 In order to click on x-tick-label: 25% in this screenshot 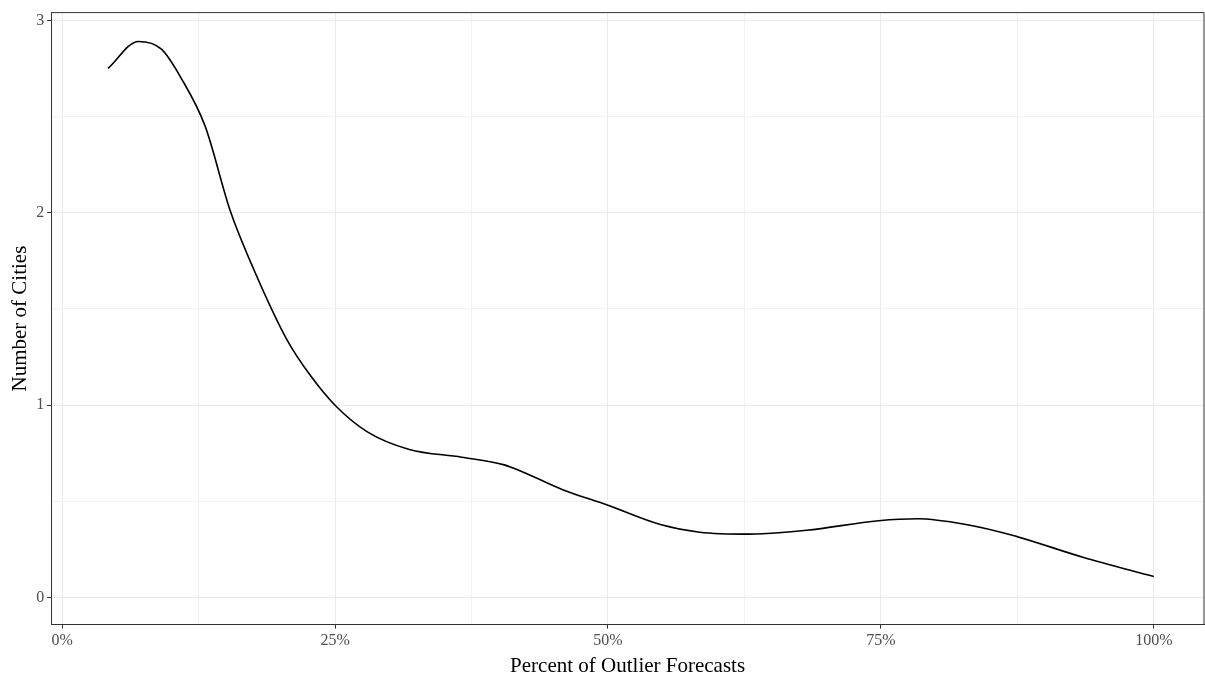, I will do `click(335, 640)`.